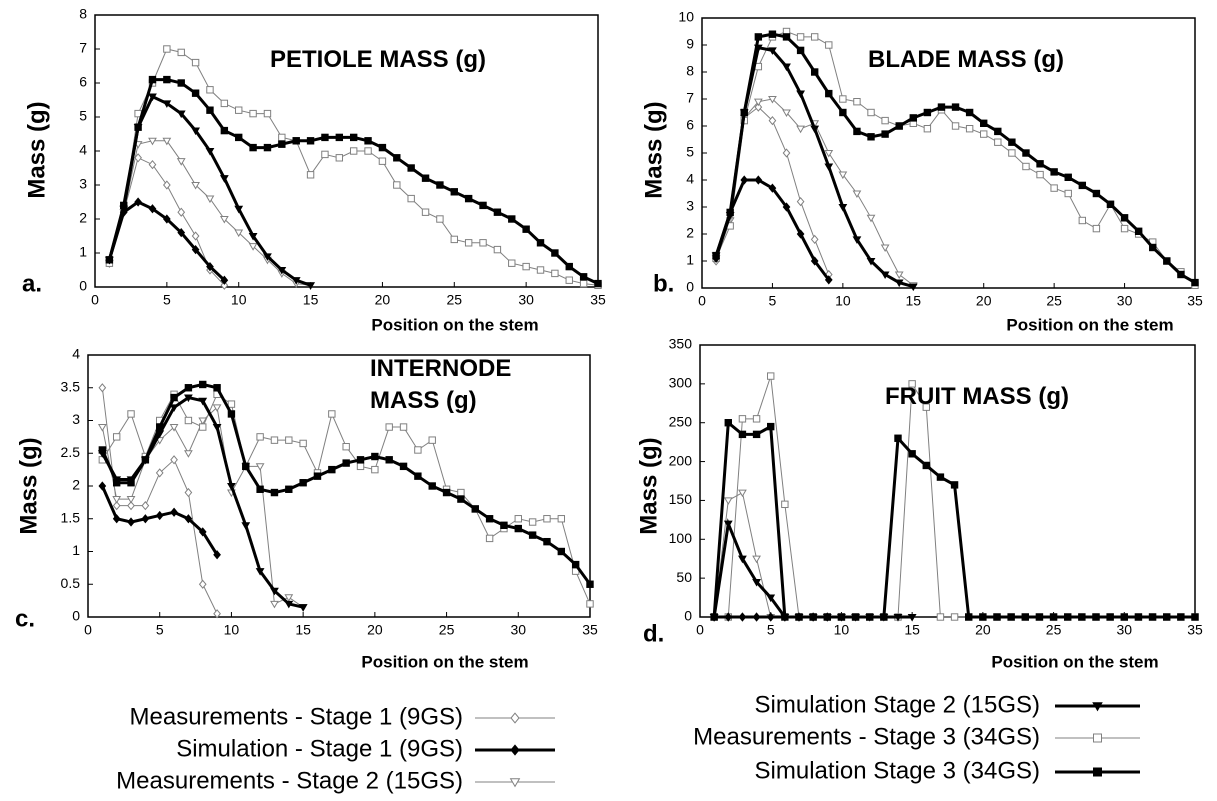  What do you see at coordinates (232, 630) in the screenshot?
I see `x-tick-label: 10` at bounding box center [232, 630].